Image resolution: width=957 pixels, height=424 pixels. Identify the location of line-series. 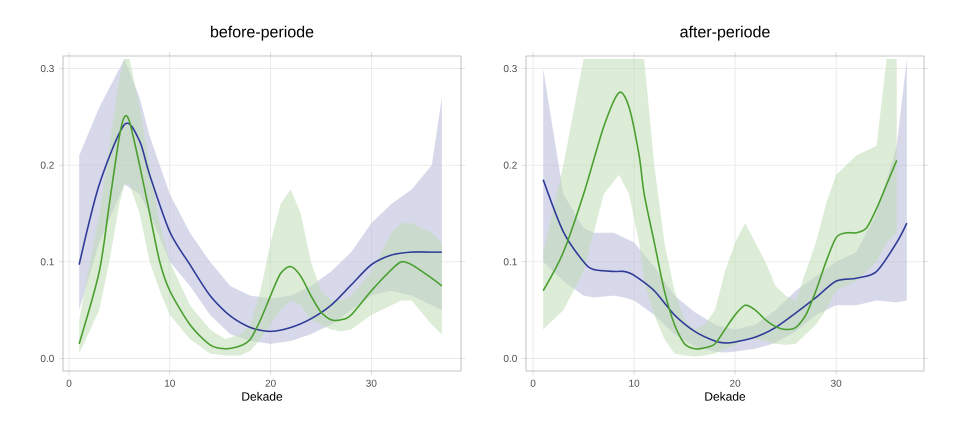
(725, 261).